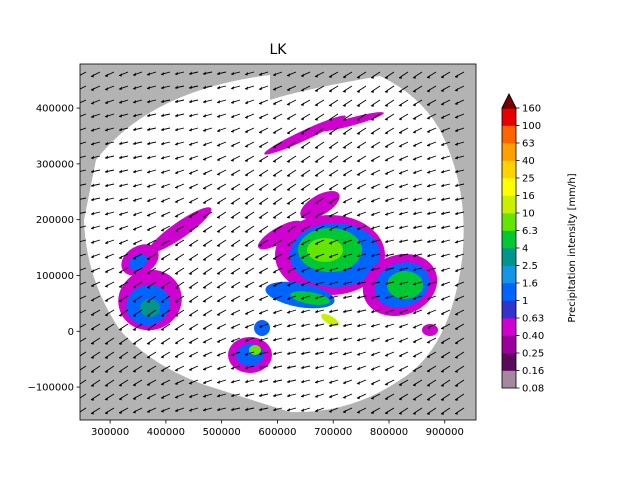 Image resolution: width=640 pixels, height=484 pixels. I want to click on colorbar-tick-label: 0.63, so click(533, 319).